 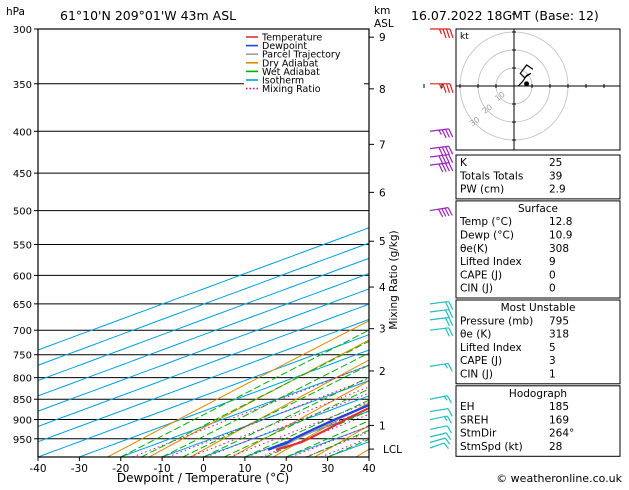 I want to click on panel-row-value: 39, so click(x=555, y=176).